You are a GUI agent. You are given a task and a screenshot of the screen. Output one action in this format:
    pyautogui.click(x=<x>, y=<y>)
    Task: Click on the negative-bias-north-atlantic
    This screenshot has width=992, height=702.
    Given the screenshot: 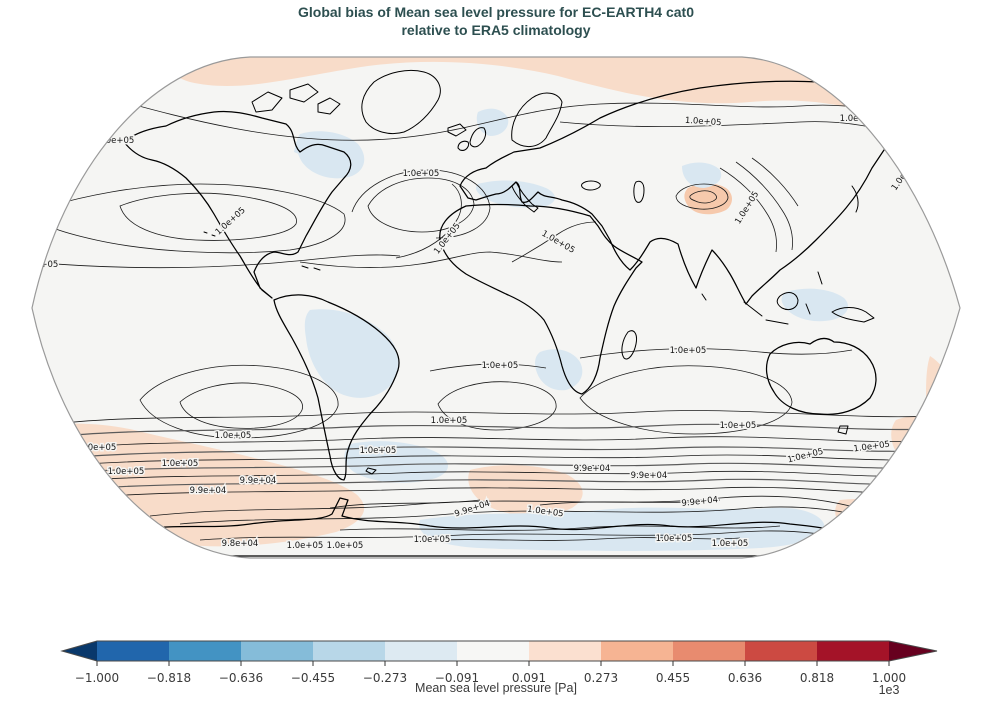 What is the action you would take?
    pyautogui.click(x=330, y=155)
    